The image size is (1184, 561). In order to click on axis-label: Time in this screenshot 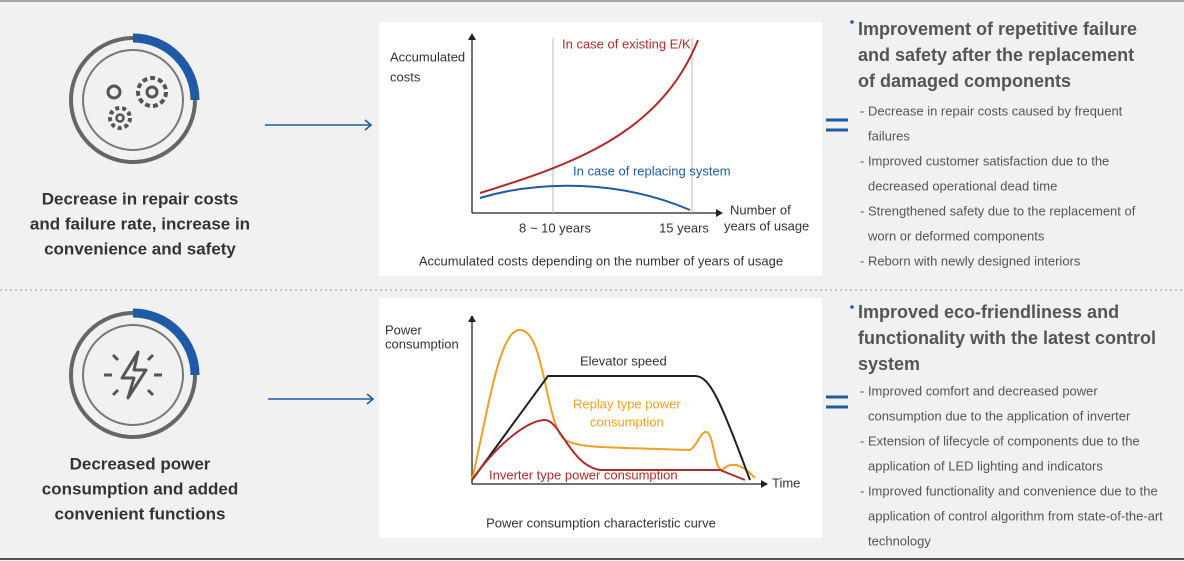, I will do `click(786, 482)`.